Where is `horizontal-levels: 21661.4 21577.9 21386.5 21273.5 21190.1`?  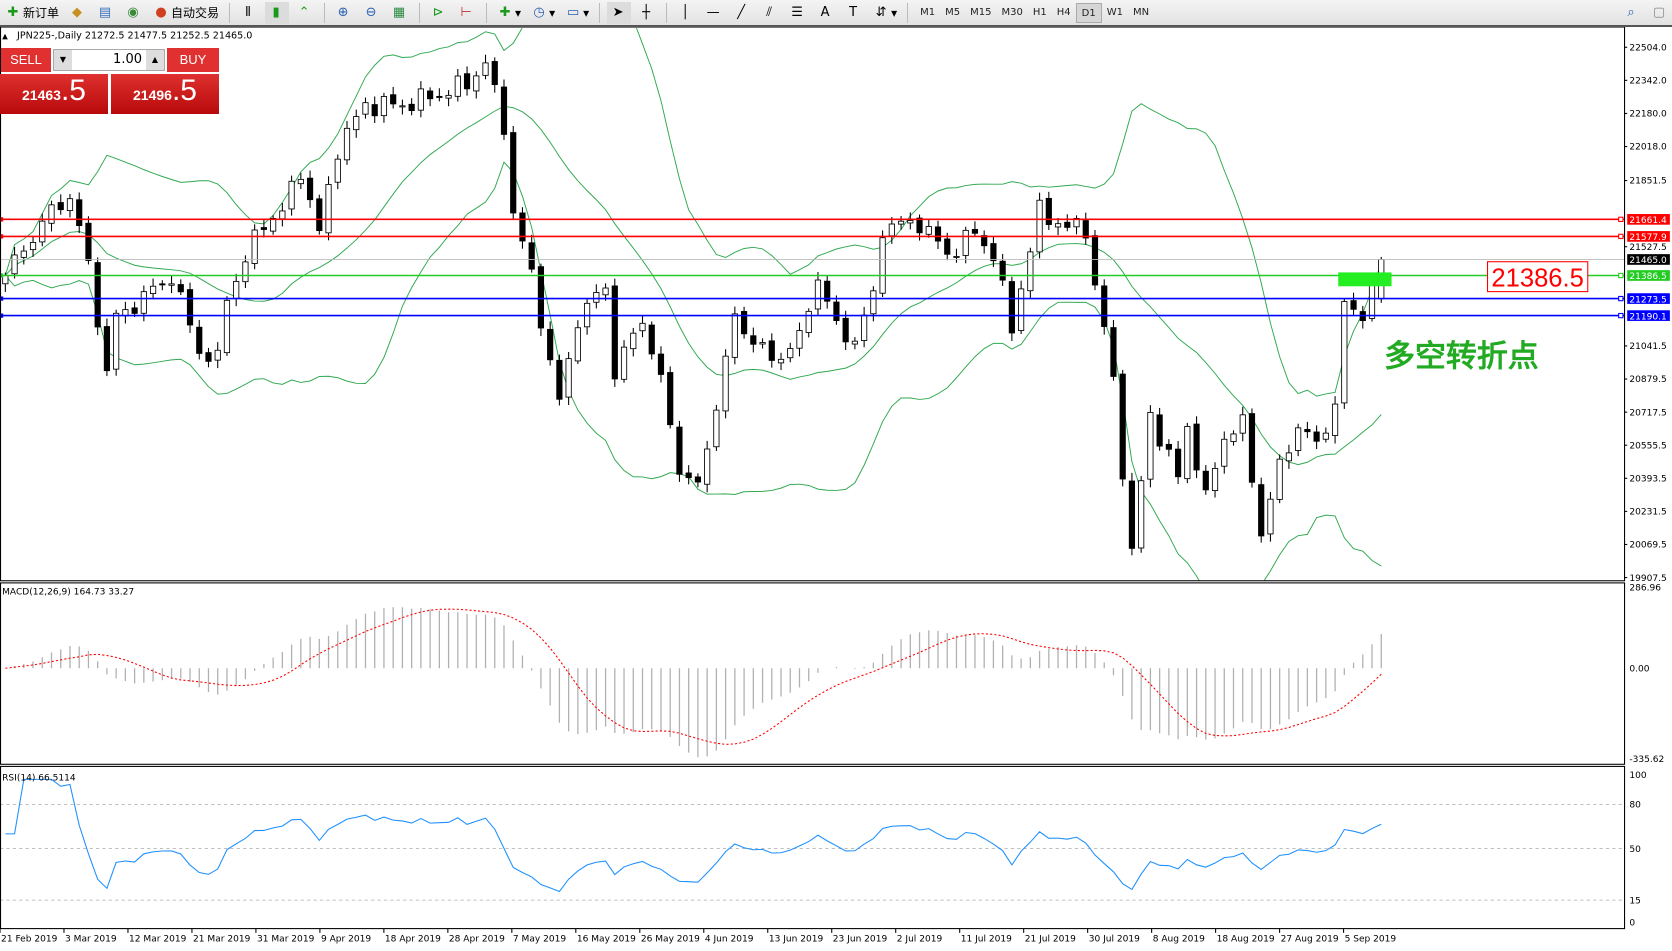
horizontal-levels: 21661.4 21577.9 21386.5 21273.5 21190.1 is located at coordinates (835, 268).